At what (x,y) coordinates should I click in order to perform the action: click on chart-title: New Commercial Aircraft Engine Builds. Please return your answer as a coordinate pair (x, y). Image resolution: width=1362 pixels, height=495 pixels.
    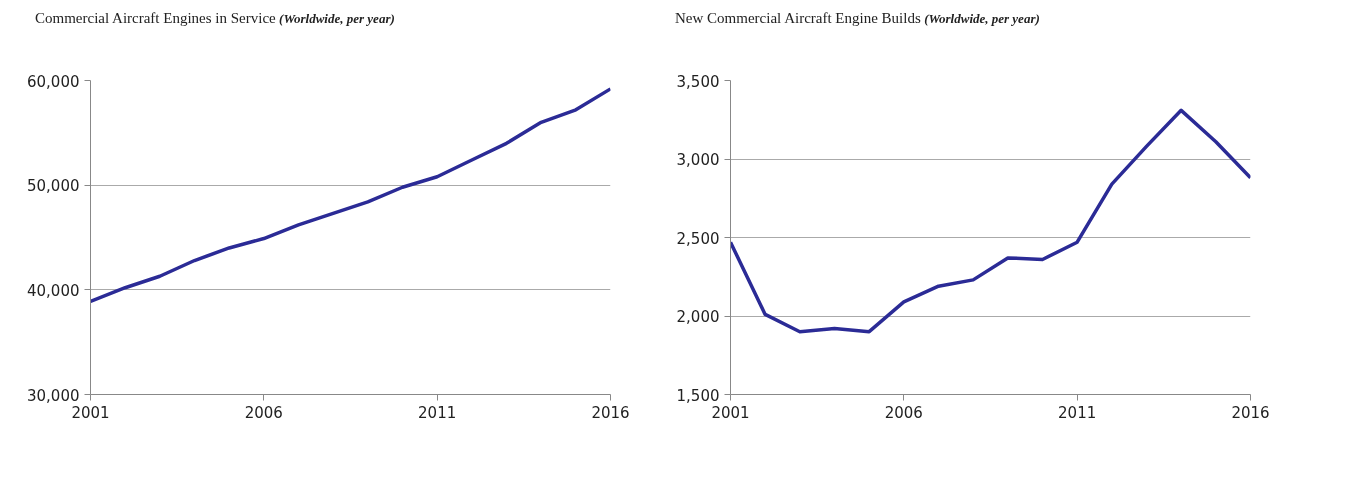
    Looking at the image, I should click on (798, 18).